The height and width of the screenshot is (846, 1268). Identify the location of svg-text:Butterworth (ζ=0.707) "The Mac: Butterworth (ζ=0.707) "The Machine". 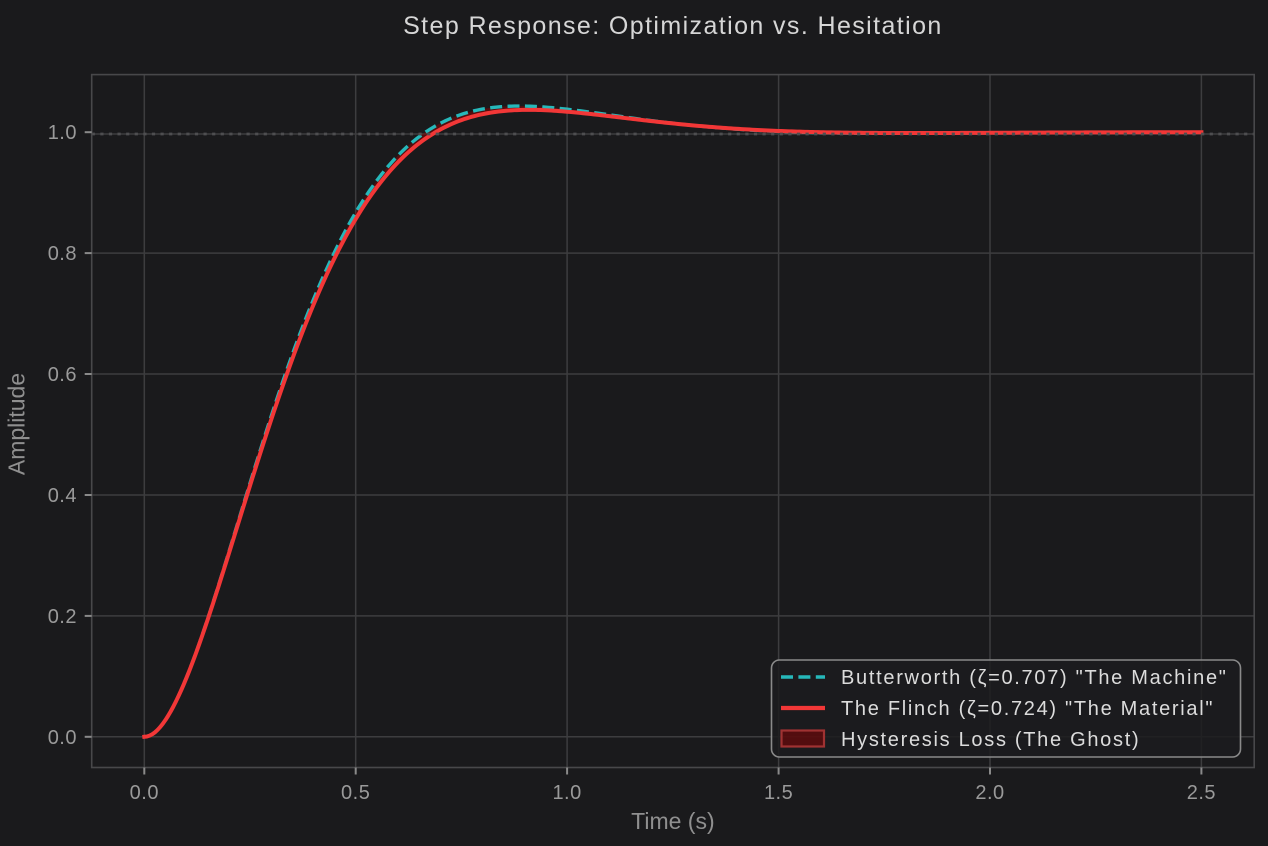
(1034, 678).